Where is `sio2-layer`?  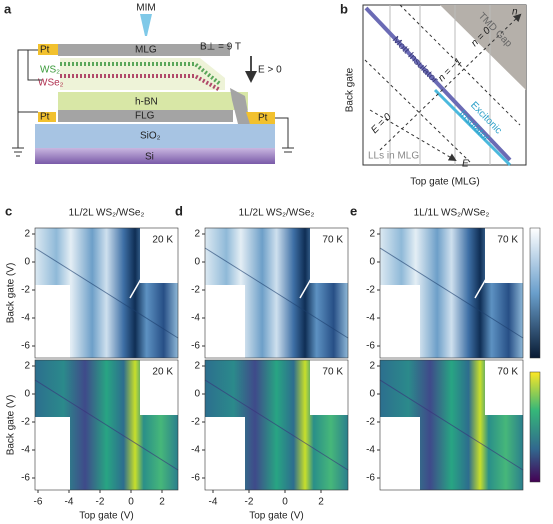
sio2-layer is located at coordinates (155, 136).